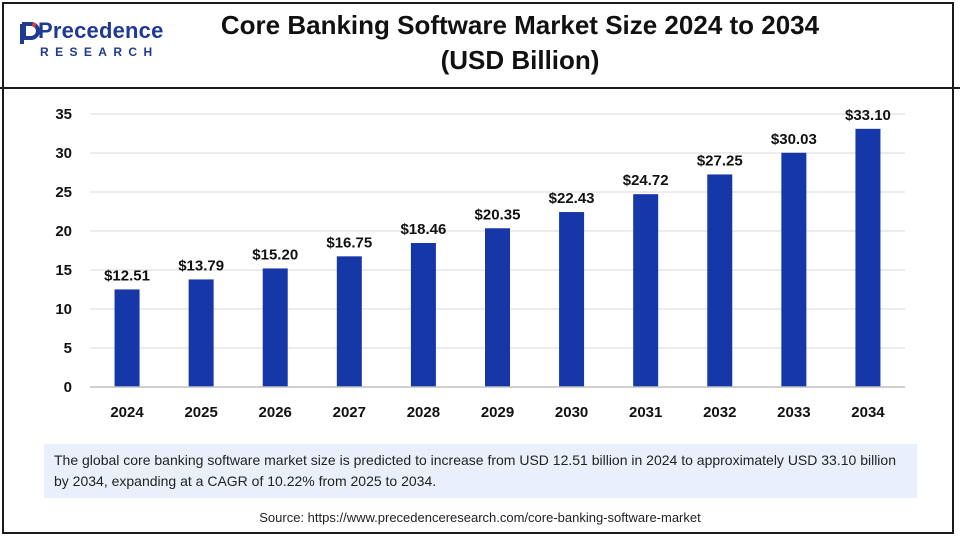  I want to click on brand-subtitle: RESEARCH, so click(99, 52).